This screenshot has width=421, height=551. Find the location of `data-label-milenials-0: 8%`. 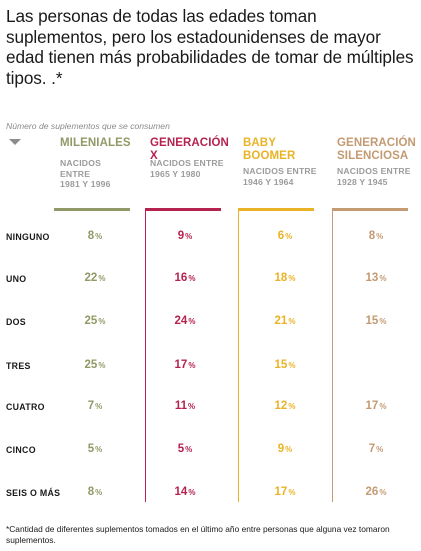

data-label-milenials-0: 8% is located at coordinates (95, 236).